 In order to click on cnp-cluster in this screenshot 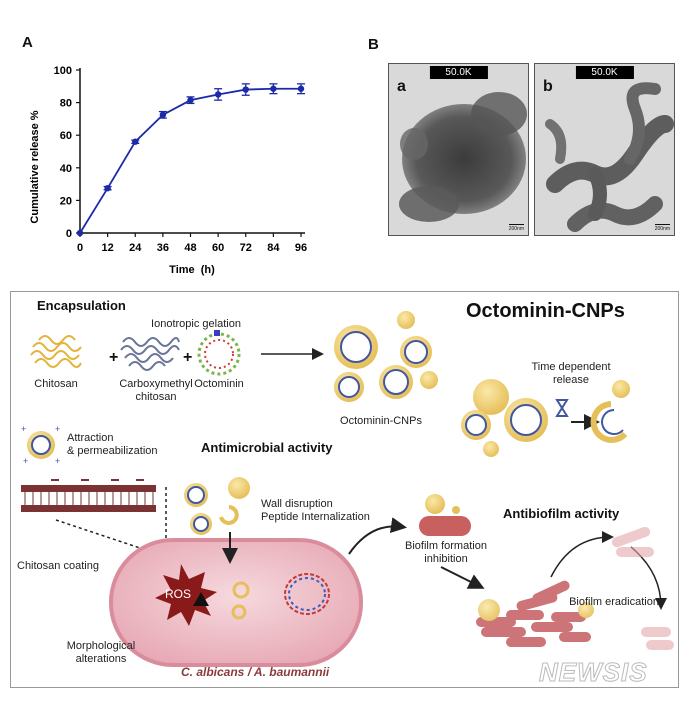, I will do `click(386, 356)`.